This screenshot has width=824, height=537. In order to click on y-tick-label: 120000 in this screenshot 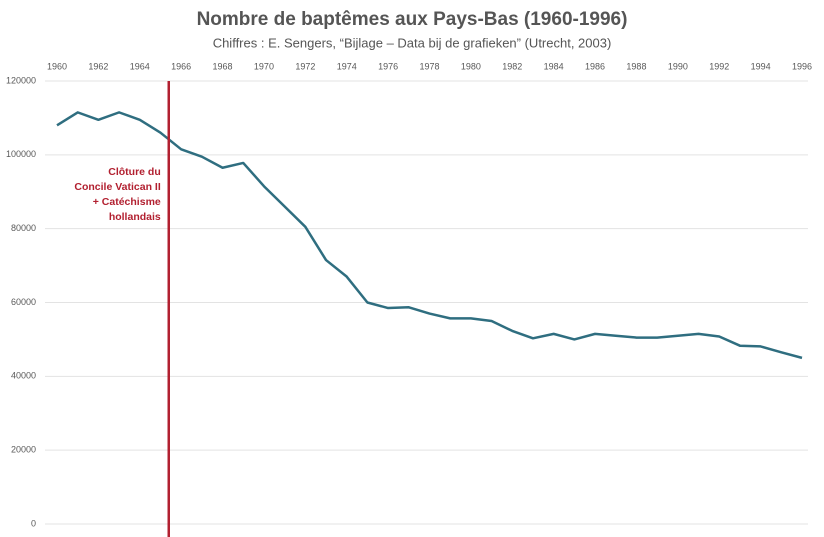, I will do `click(21, 80)`.